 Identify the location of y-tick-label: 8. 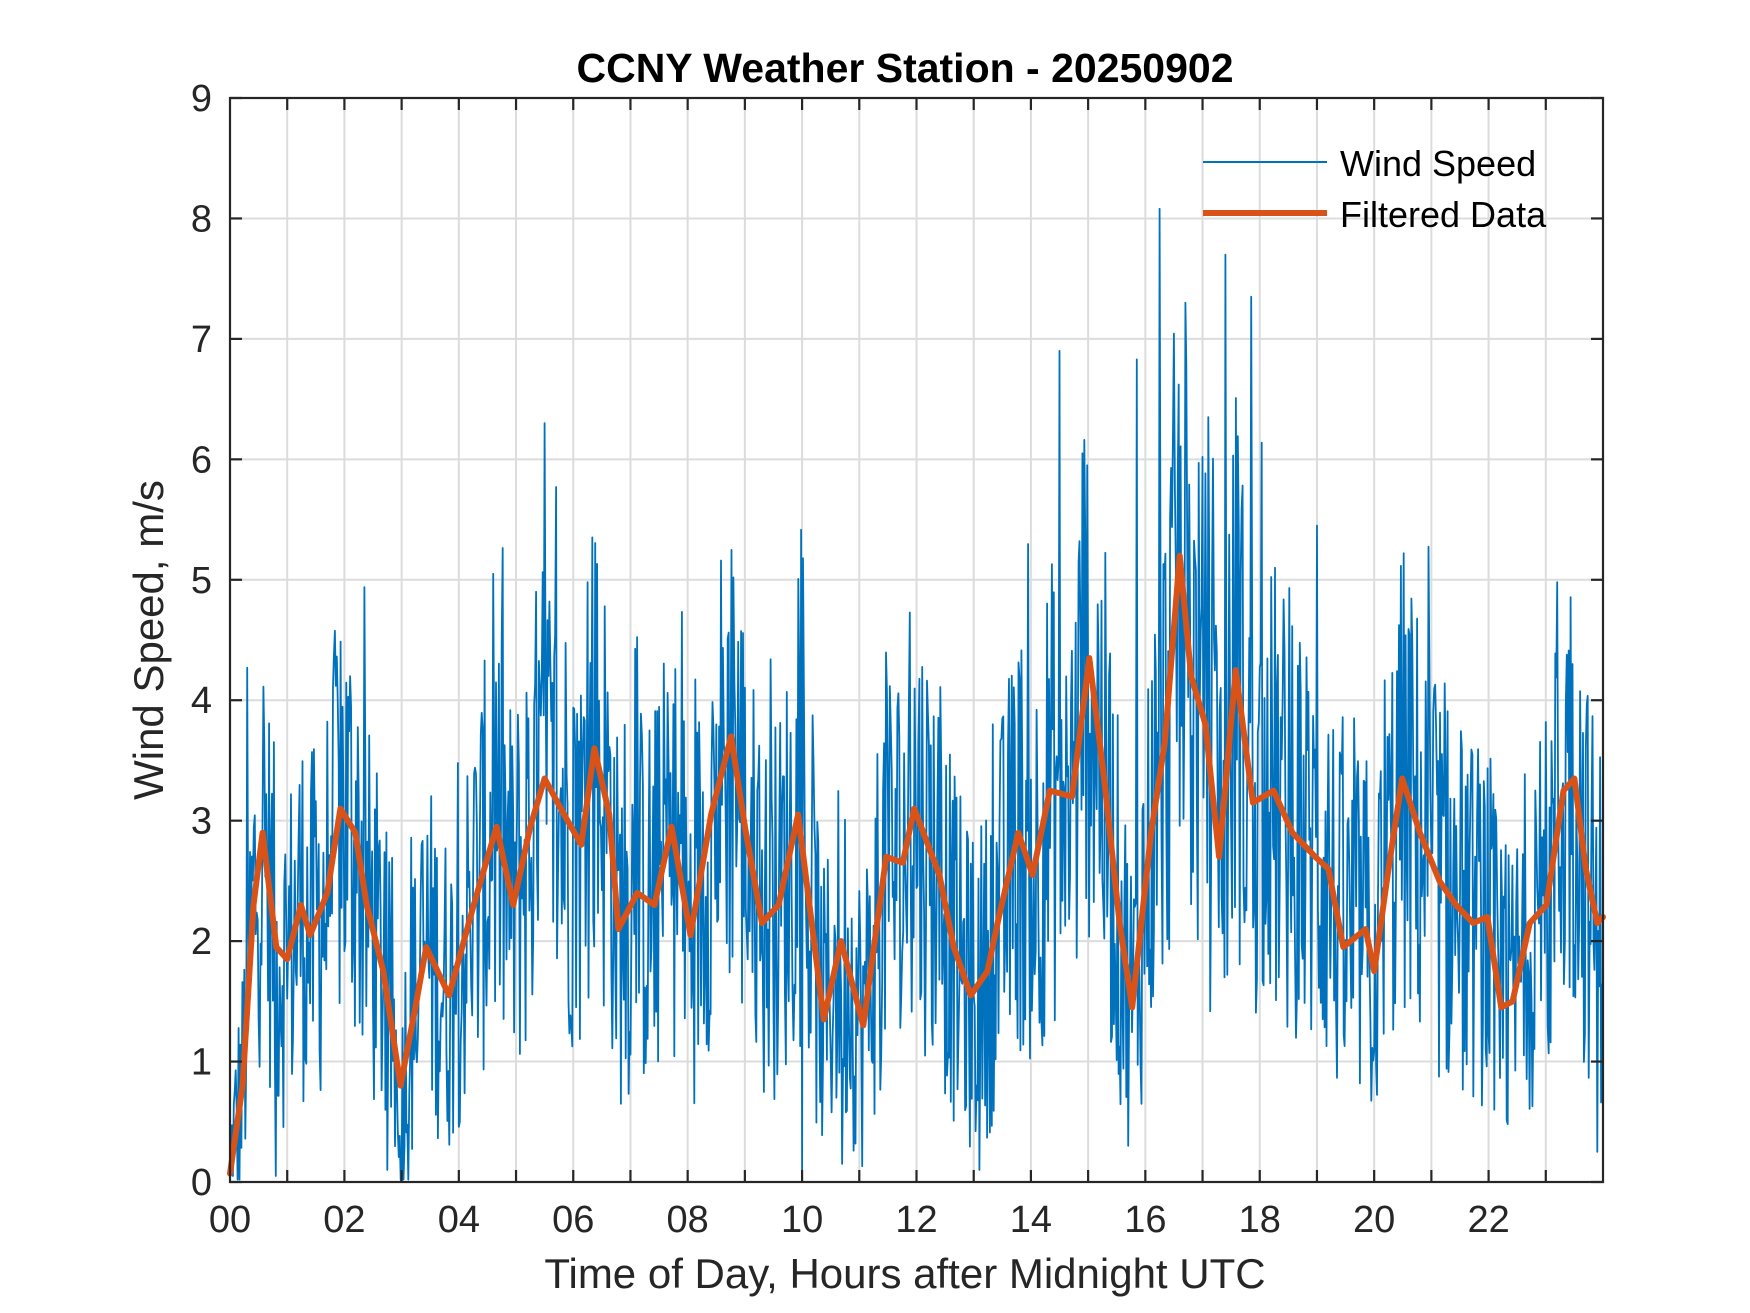
(201, 219).